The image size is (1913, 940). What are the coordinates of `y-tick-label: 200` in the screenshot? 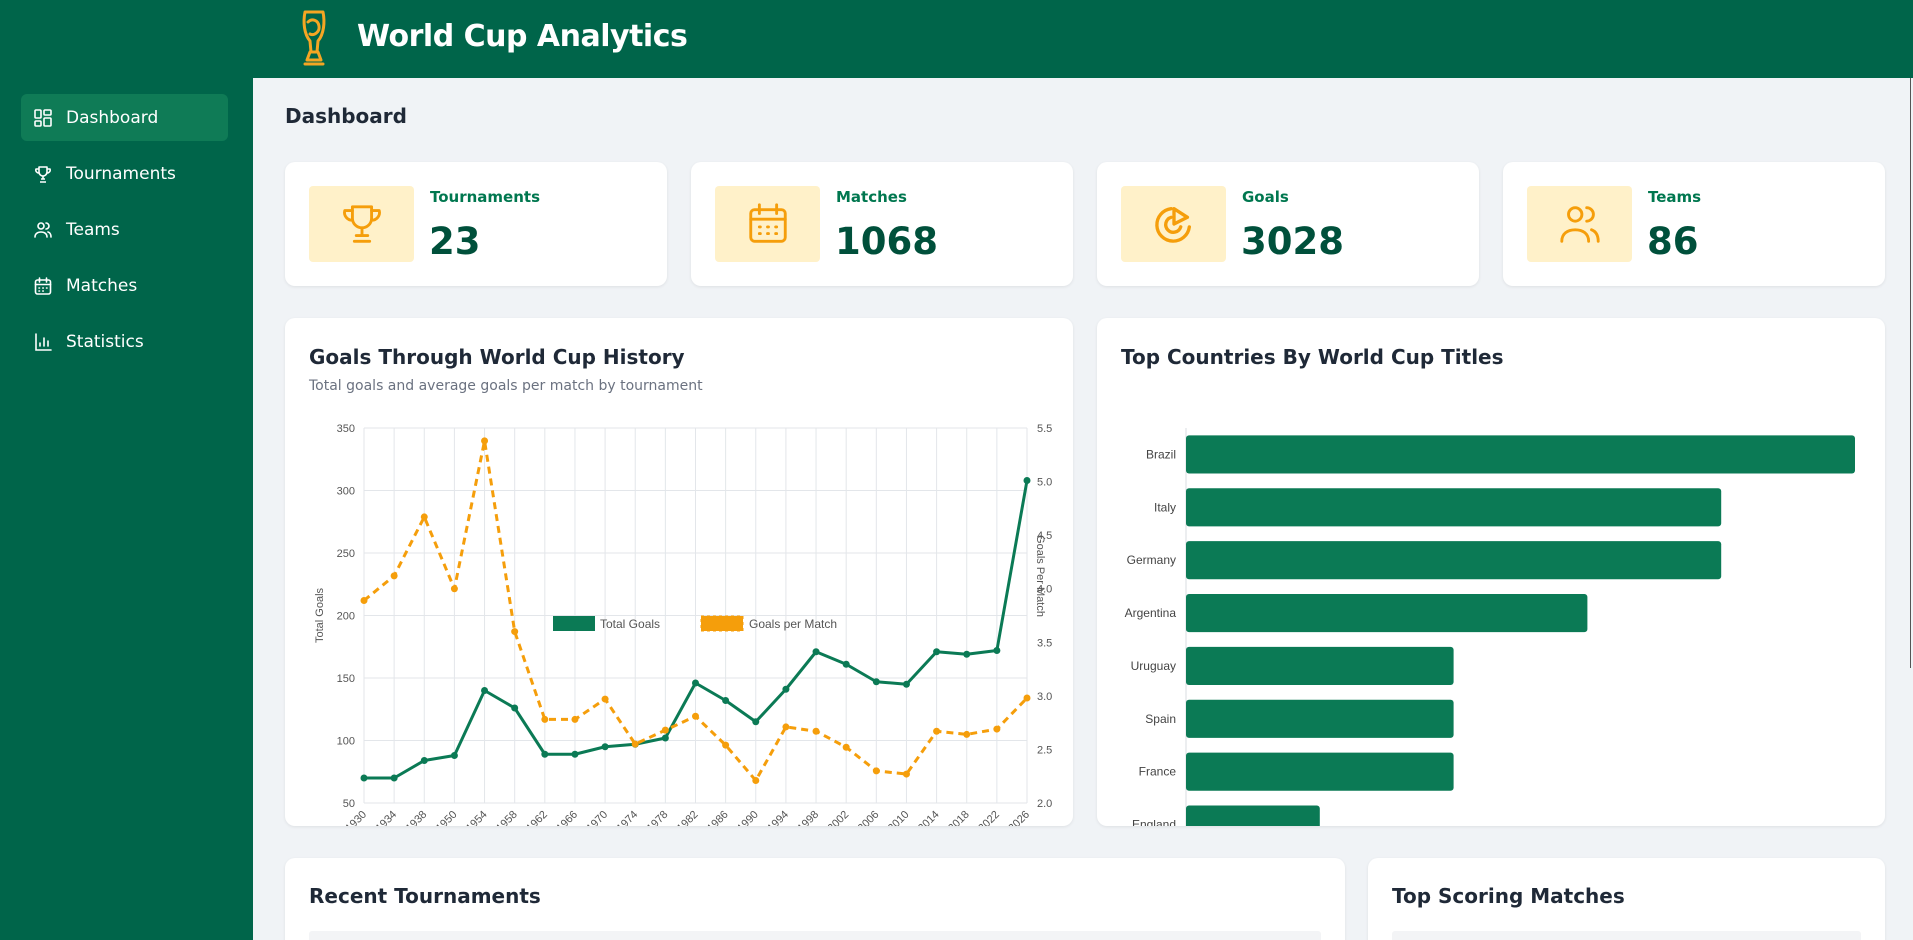 It's located at (346, 617).